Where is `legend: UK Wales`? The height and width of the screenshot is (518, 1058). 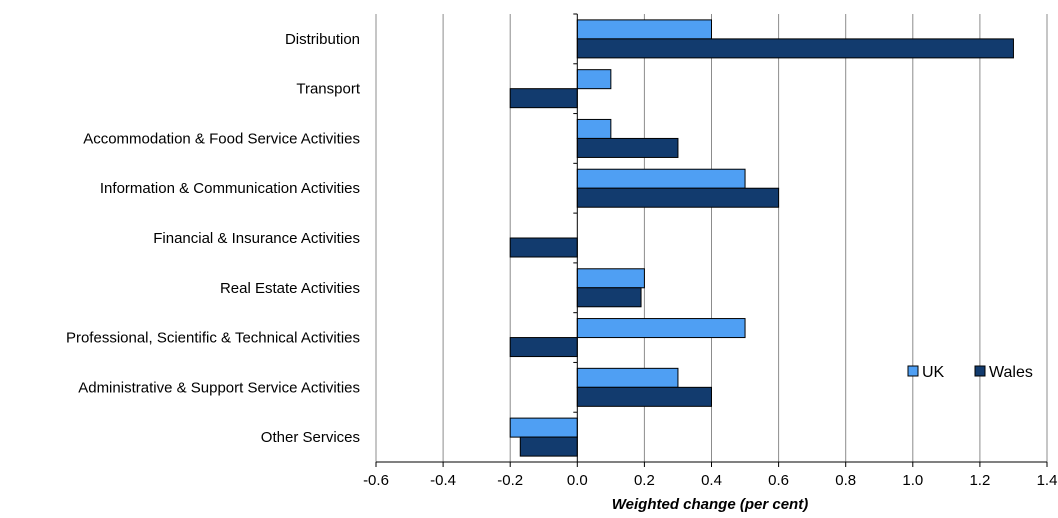 legend: UK Wales is located at coordinates (970, 372).